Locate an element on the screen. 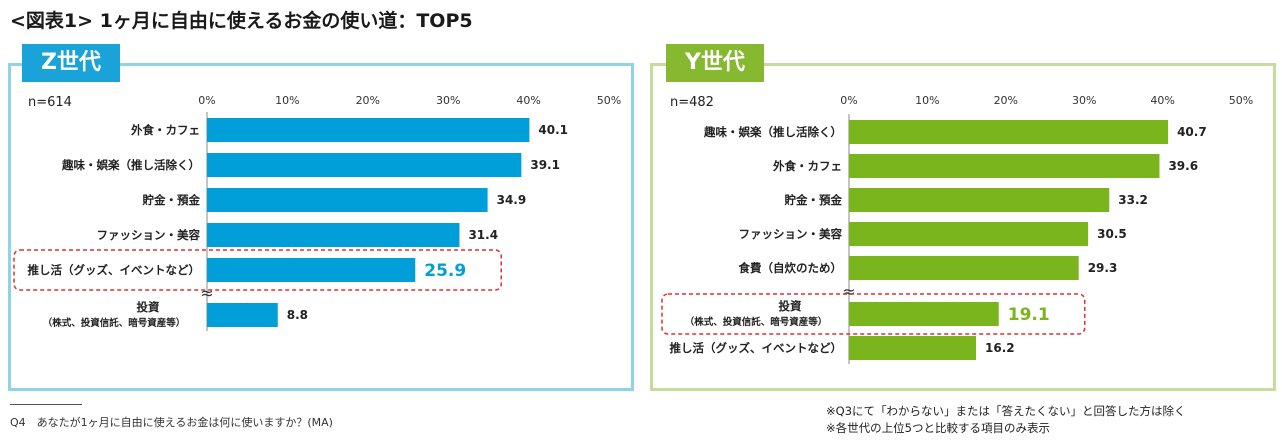  z-category-label: 貯金・預金 is located at coordinates (172, 200).